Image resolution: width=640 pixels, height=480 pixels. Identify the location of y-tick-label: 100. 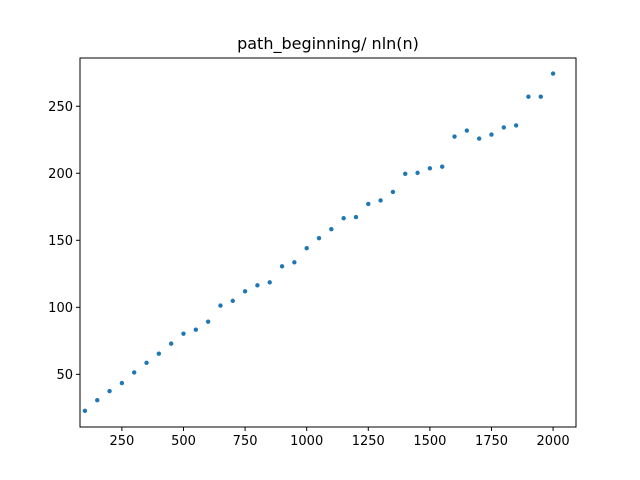
(60, 308).